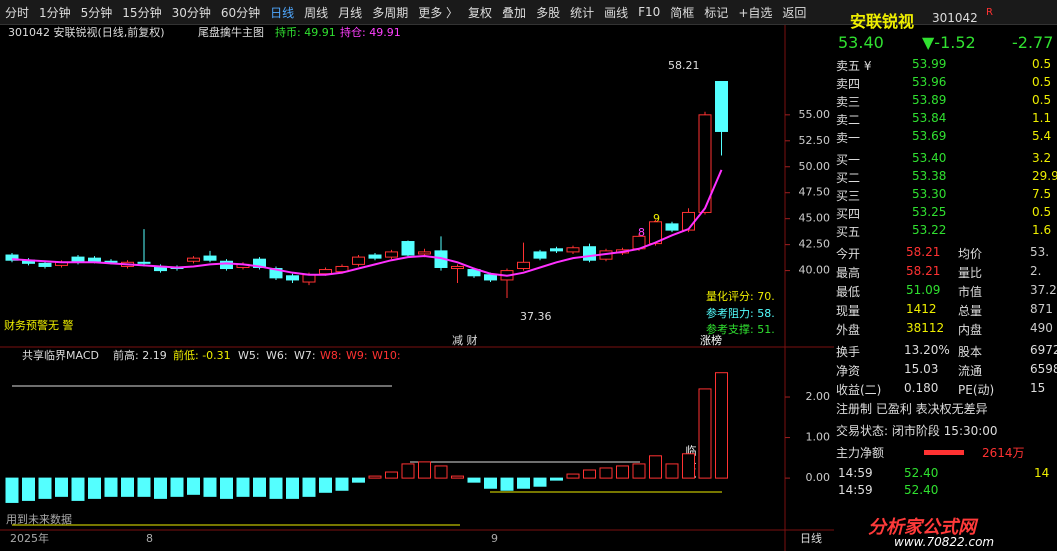  I want to click on book-price: 53.38, so click(929, 176).